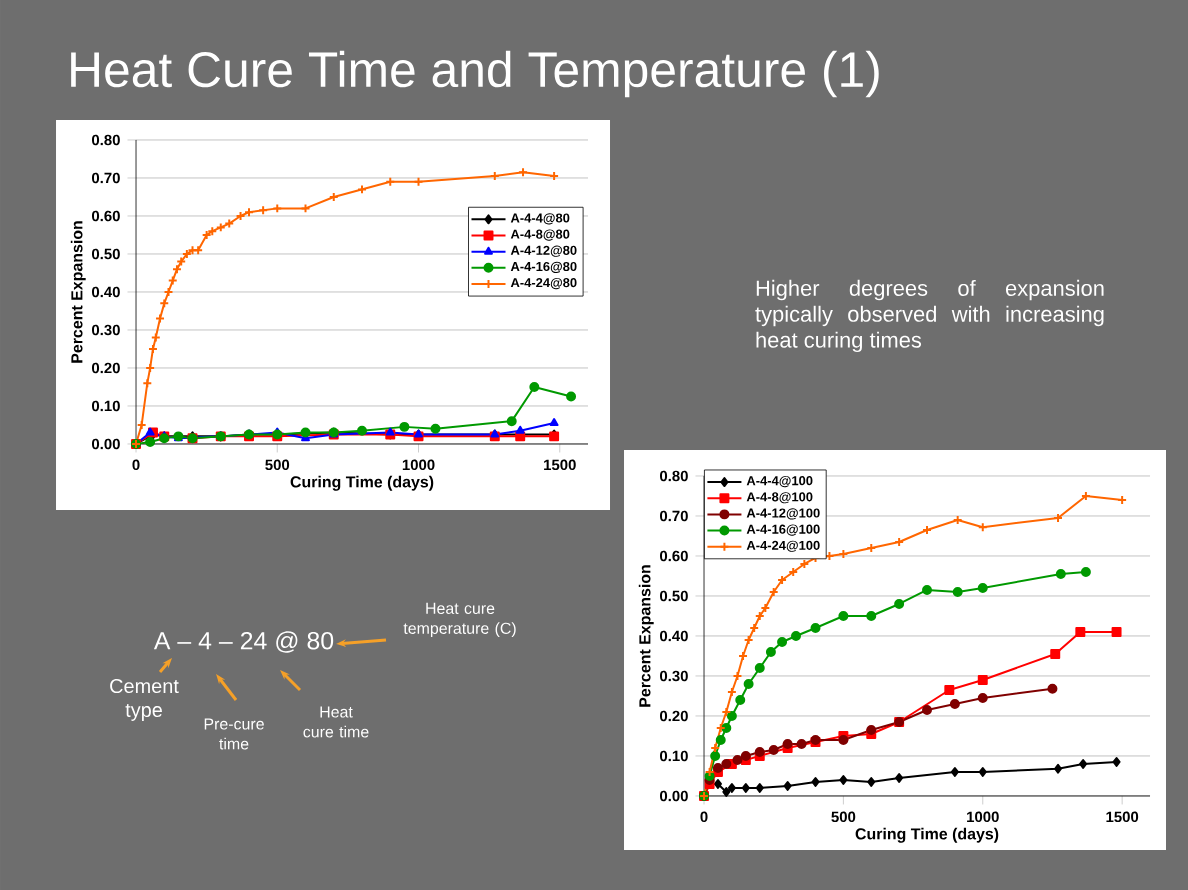 The width and height of the screenshot is (1188, 890). Describe the element at coordinates (243, 642) in the screenshot. I see `text: A – 4 – 24 @ 80` at that location.